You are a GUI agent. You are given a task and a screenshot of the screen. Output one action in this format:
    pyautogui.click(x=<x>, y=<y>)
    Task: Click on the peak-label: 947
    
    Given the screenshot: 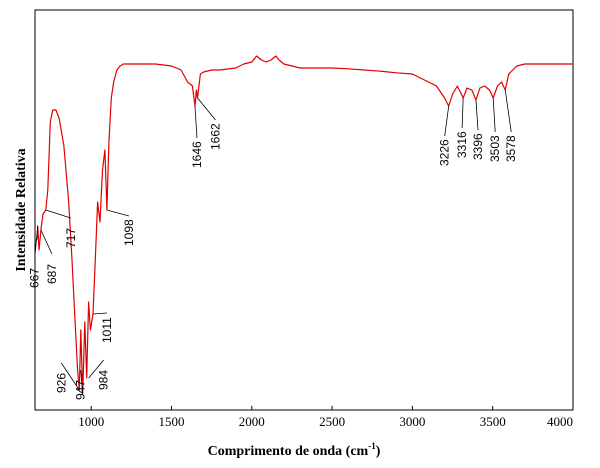 What is the action you would take?
    pyautogui.click(x=81, y=390)
    